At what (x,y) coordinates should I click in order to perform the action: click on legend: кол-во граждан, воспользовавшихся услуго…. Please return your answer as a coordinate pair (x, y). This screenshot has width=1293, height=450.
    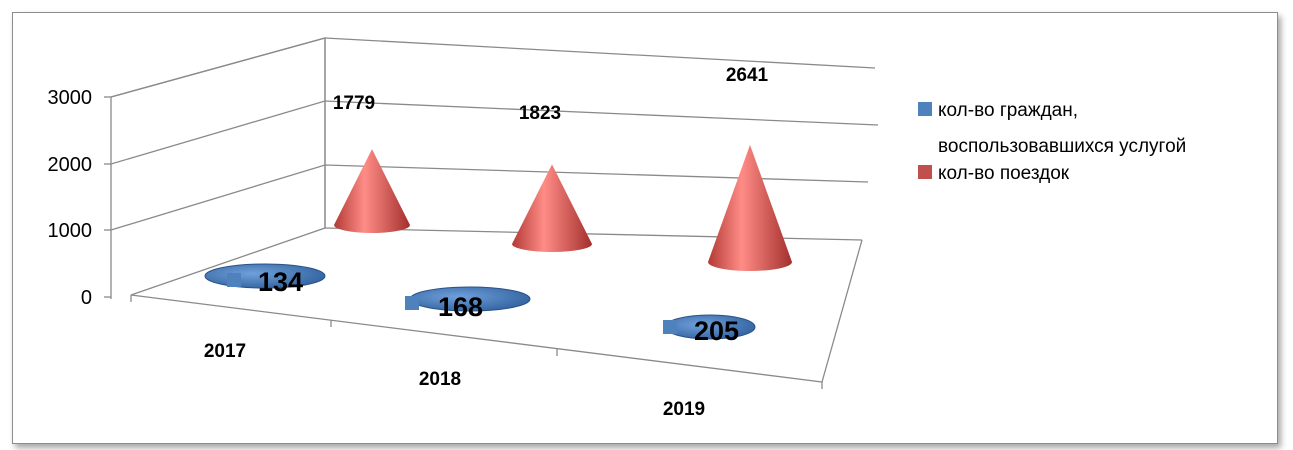
    Looking at the image, I should click on (1052, 142).